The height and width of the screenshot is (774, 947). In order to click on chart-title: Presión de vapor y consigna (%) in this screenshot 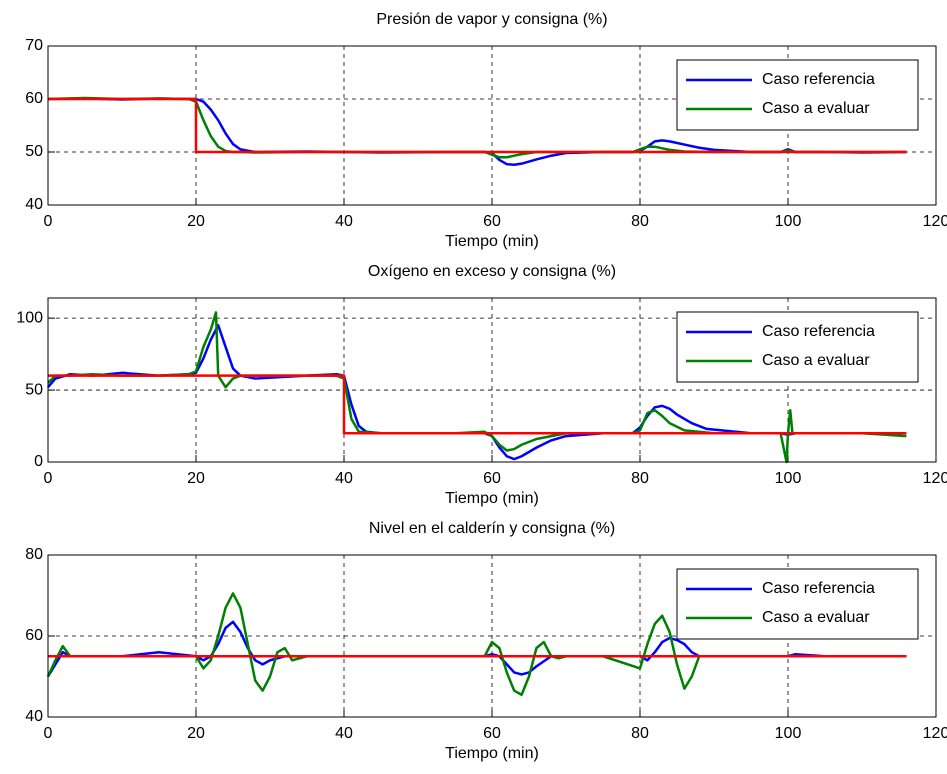, I will do `click(491, 19)`.